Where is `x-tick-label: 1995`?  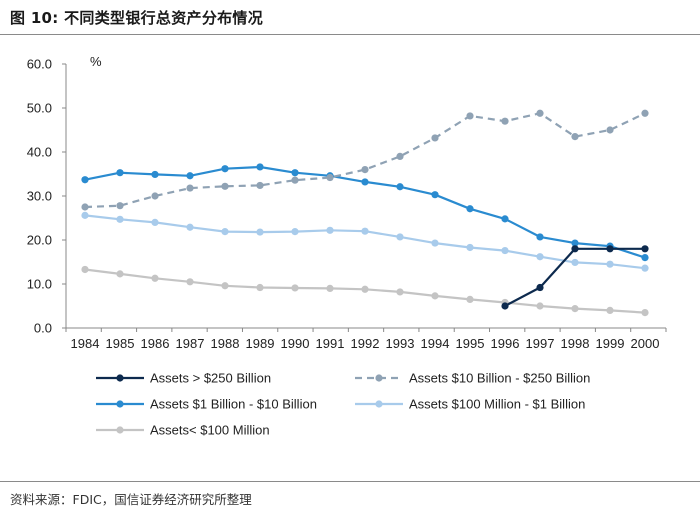
x-tick-label: 1995 is located at coordinates (470, 343).